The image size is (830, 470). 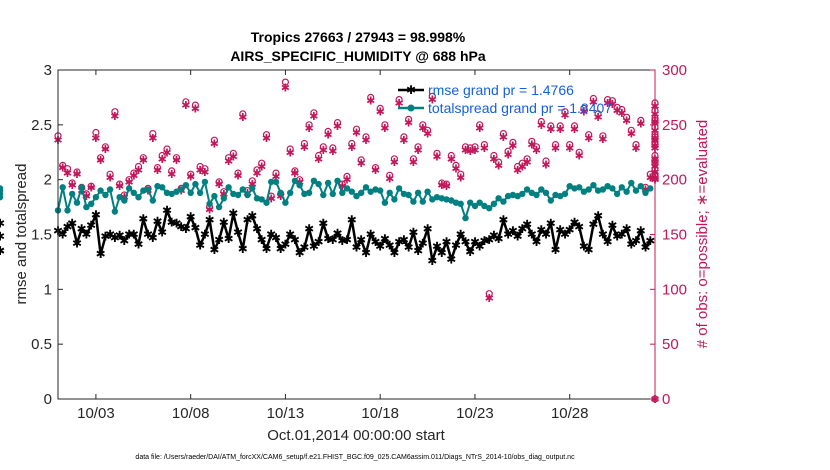 What do you see at coordinates (674, 289) in the screenshot?
I see `y-right-tick-label: 100` at bounding box center [674, 289].